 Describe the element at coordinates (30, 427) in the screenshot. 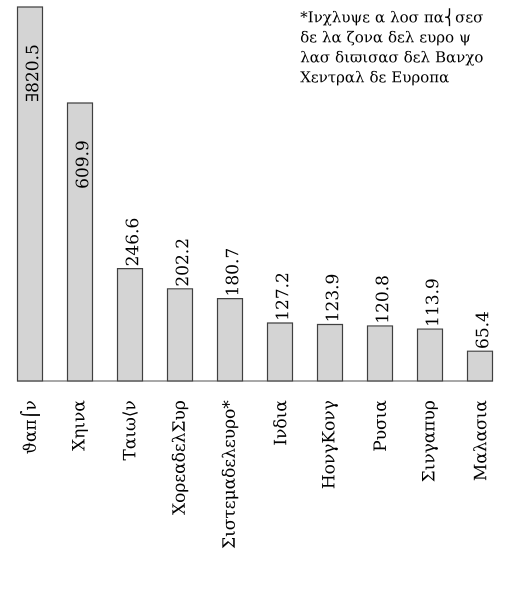

I see `x-tick-label: ϑαπ⌠ν` at that location.